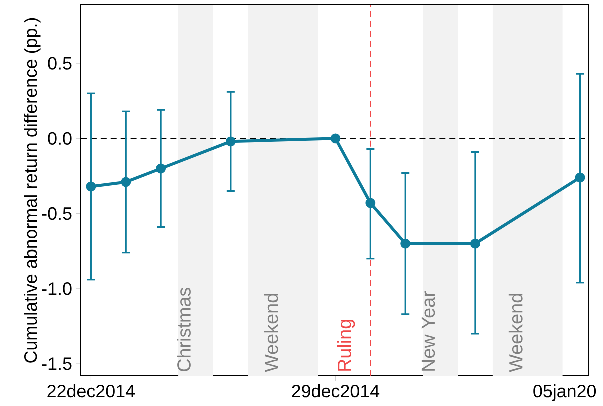  I want to click on y-tick-label: 0.5, so click(60, 63).